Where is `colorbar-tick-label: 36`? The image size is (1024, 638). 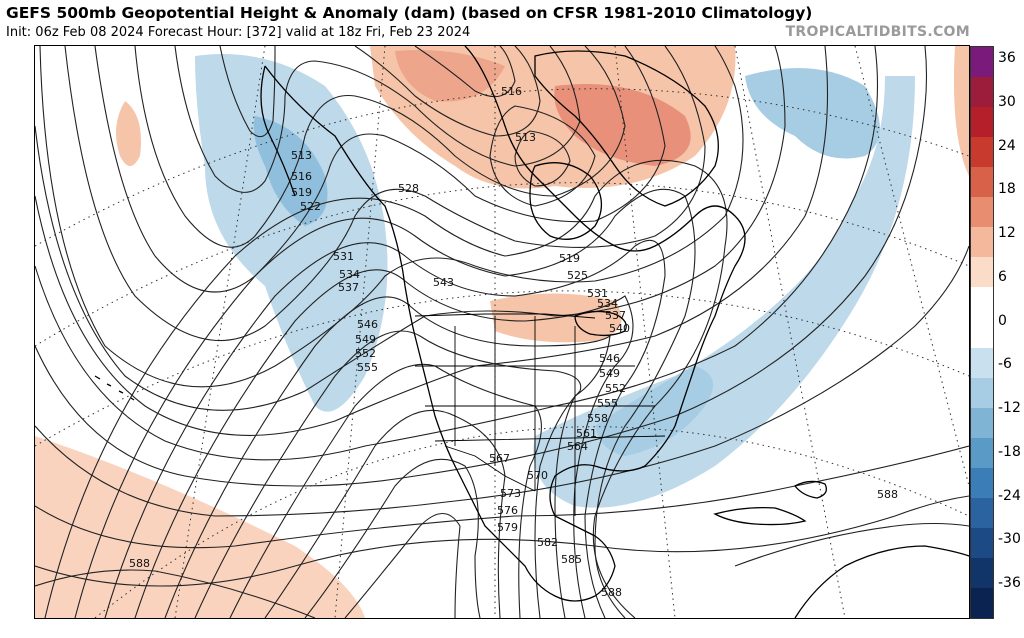 colorbar-tick-label: 36 is located at coordinates (1007, 58).